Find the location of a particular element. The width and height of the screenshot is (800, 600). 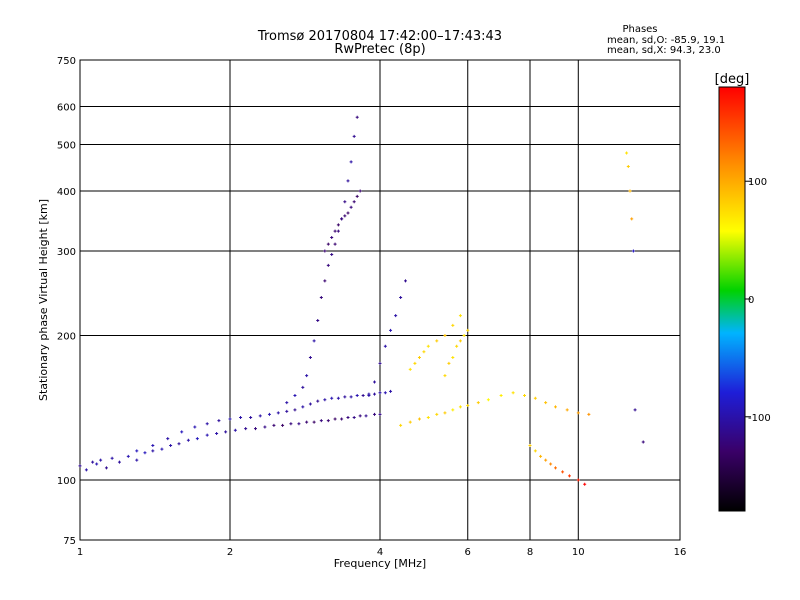

y-tick-label: 750 is located at coordinates (66, 61).